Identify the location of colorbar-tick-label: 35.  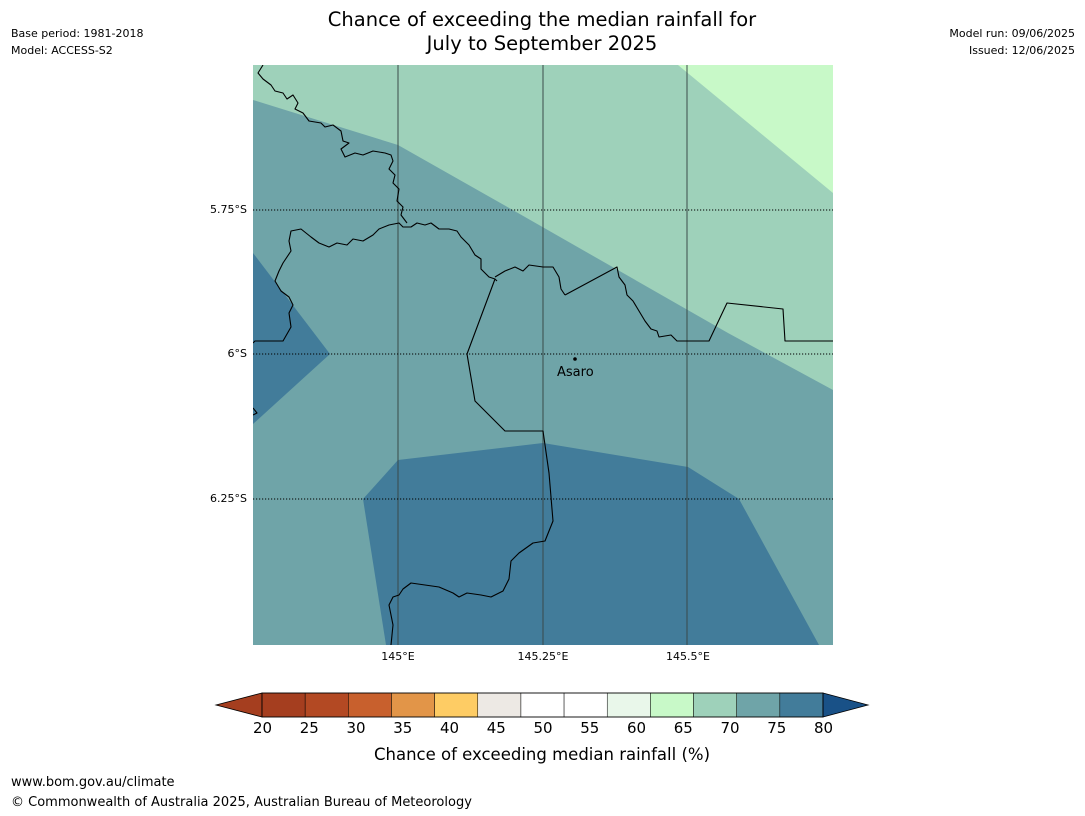
(403, 728).